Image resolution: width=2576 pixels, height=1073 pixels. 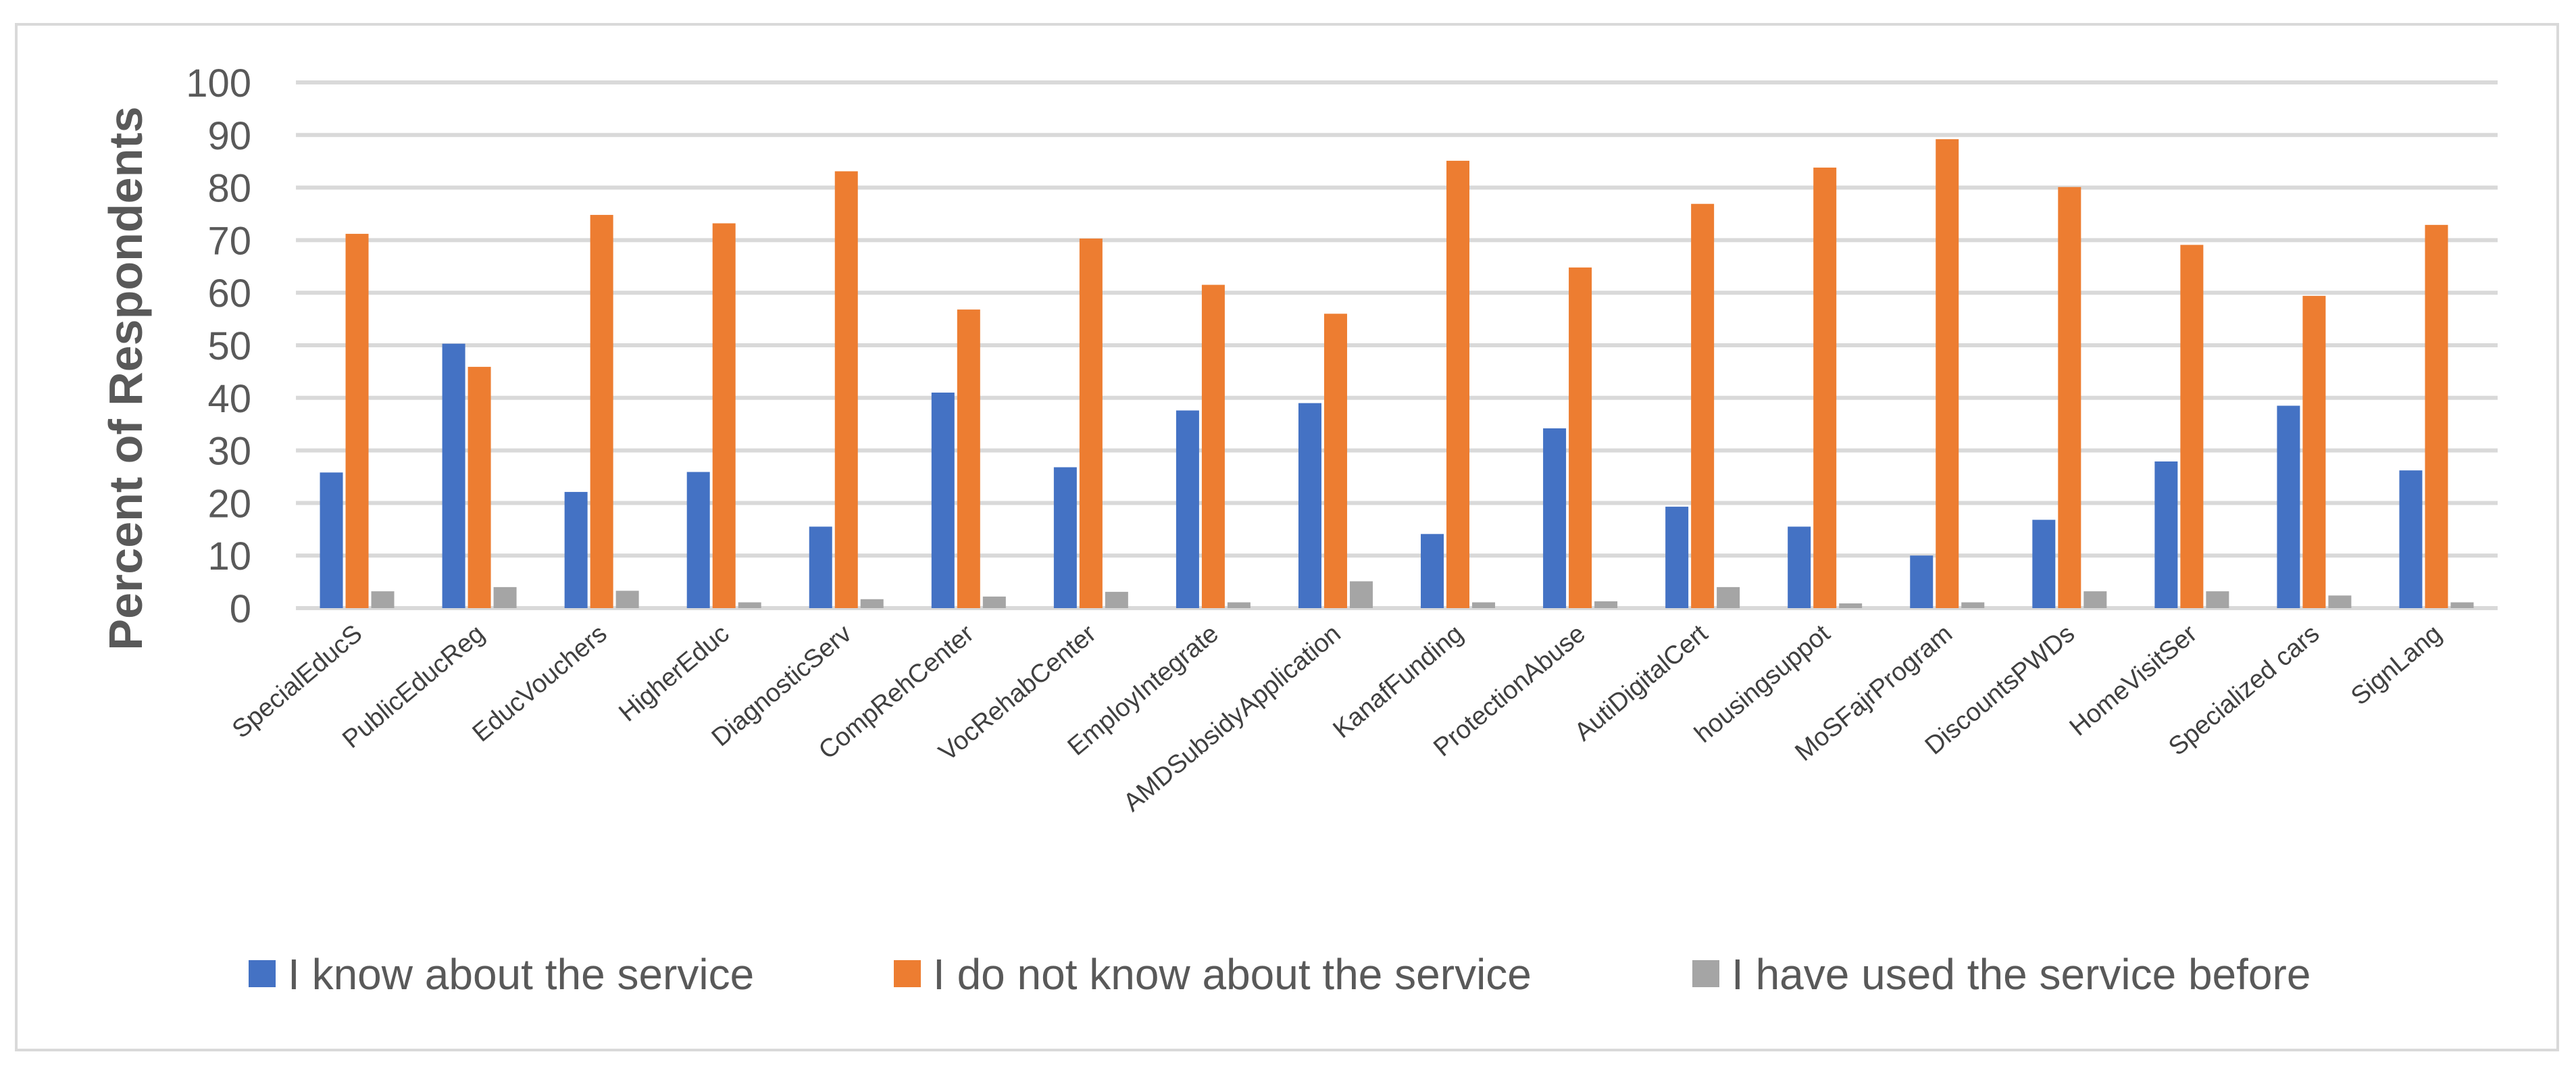 What do you see at coordinates (540, 684) in the screenshot?
I see `x-tick-label: EducVouchers` at bounding box center [540, 684].